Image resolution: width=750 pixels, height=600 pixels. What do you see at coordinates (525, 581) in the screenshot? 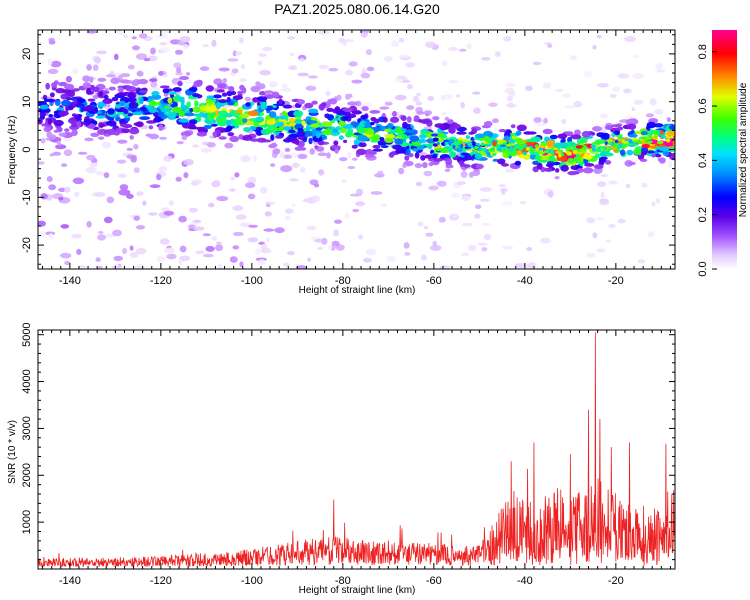
I see `x-tick-label: -40` at bounding box center [525, 581].